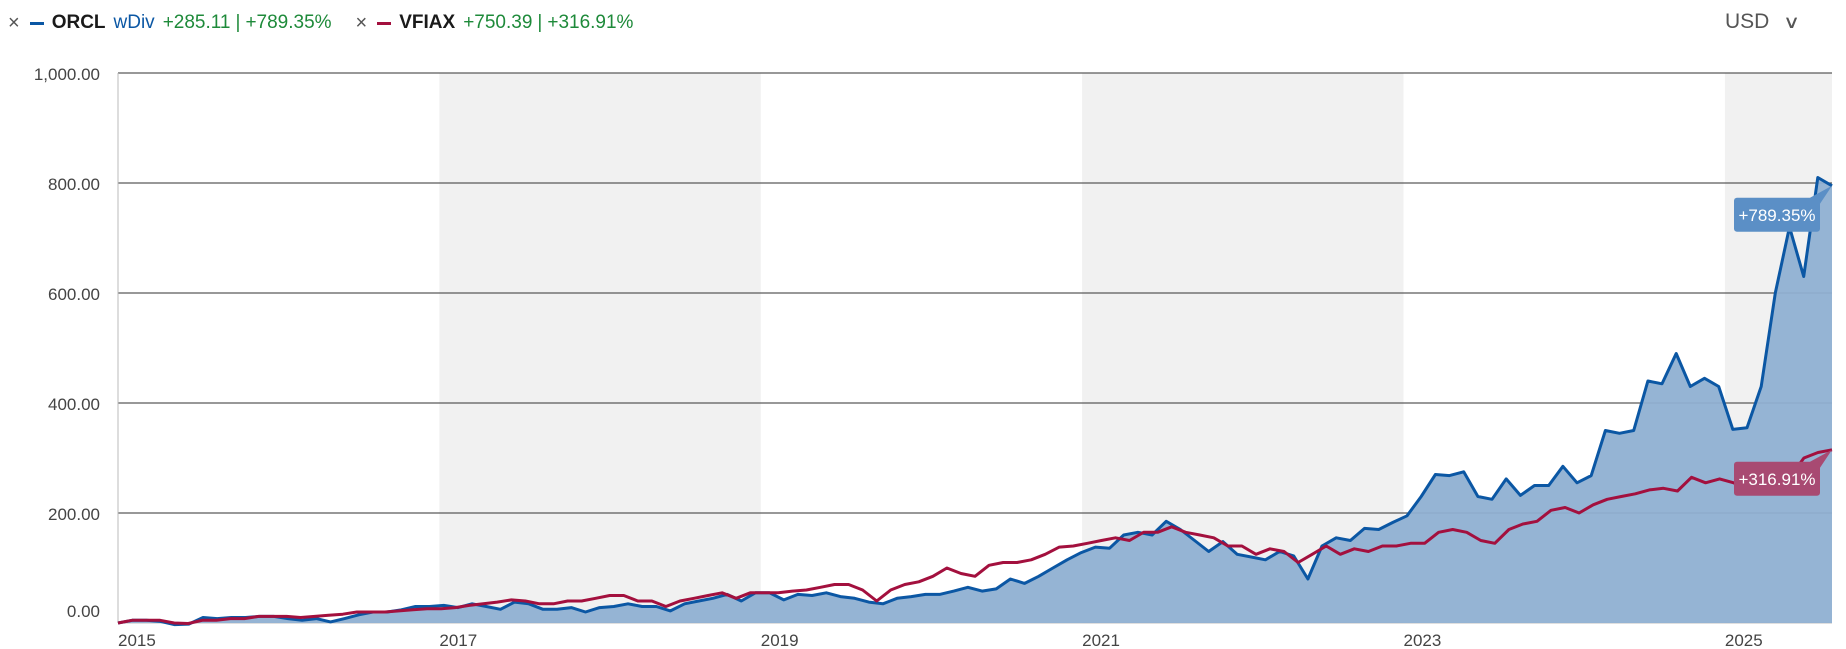  What do you see at coordinates (78, 22) in the screenshot?
I see `orcl-ticker: ORCL` at bounding box center [78, 22].